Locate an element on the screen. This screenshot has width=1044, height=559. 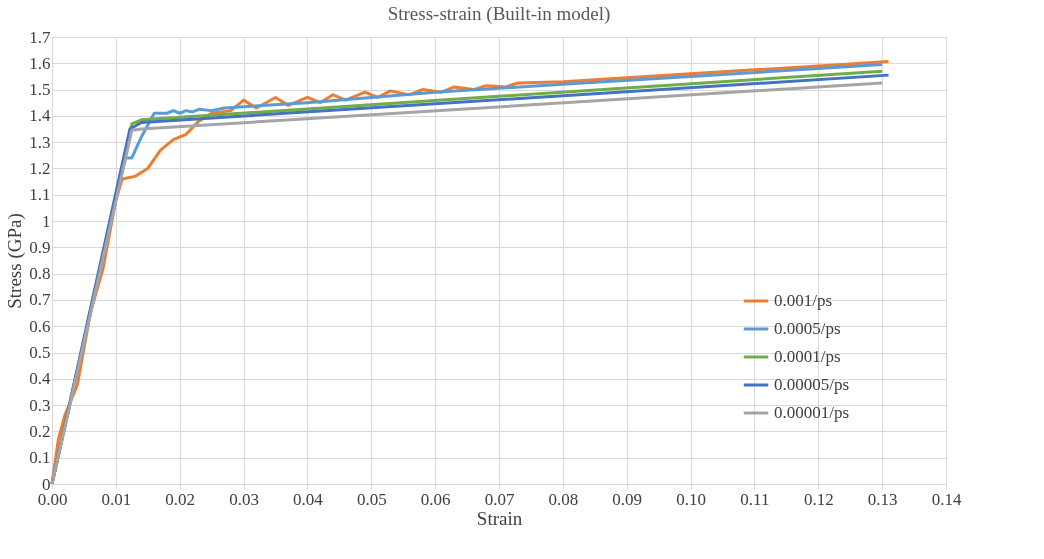
y-tick-label: 1.4 is located at coordinates (40, 116).